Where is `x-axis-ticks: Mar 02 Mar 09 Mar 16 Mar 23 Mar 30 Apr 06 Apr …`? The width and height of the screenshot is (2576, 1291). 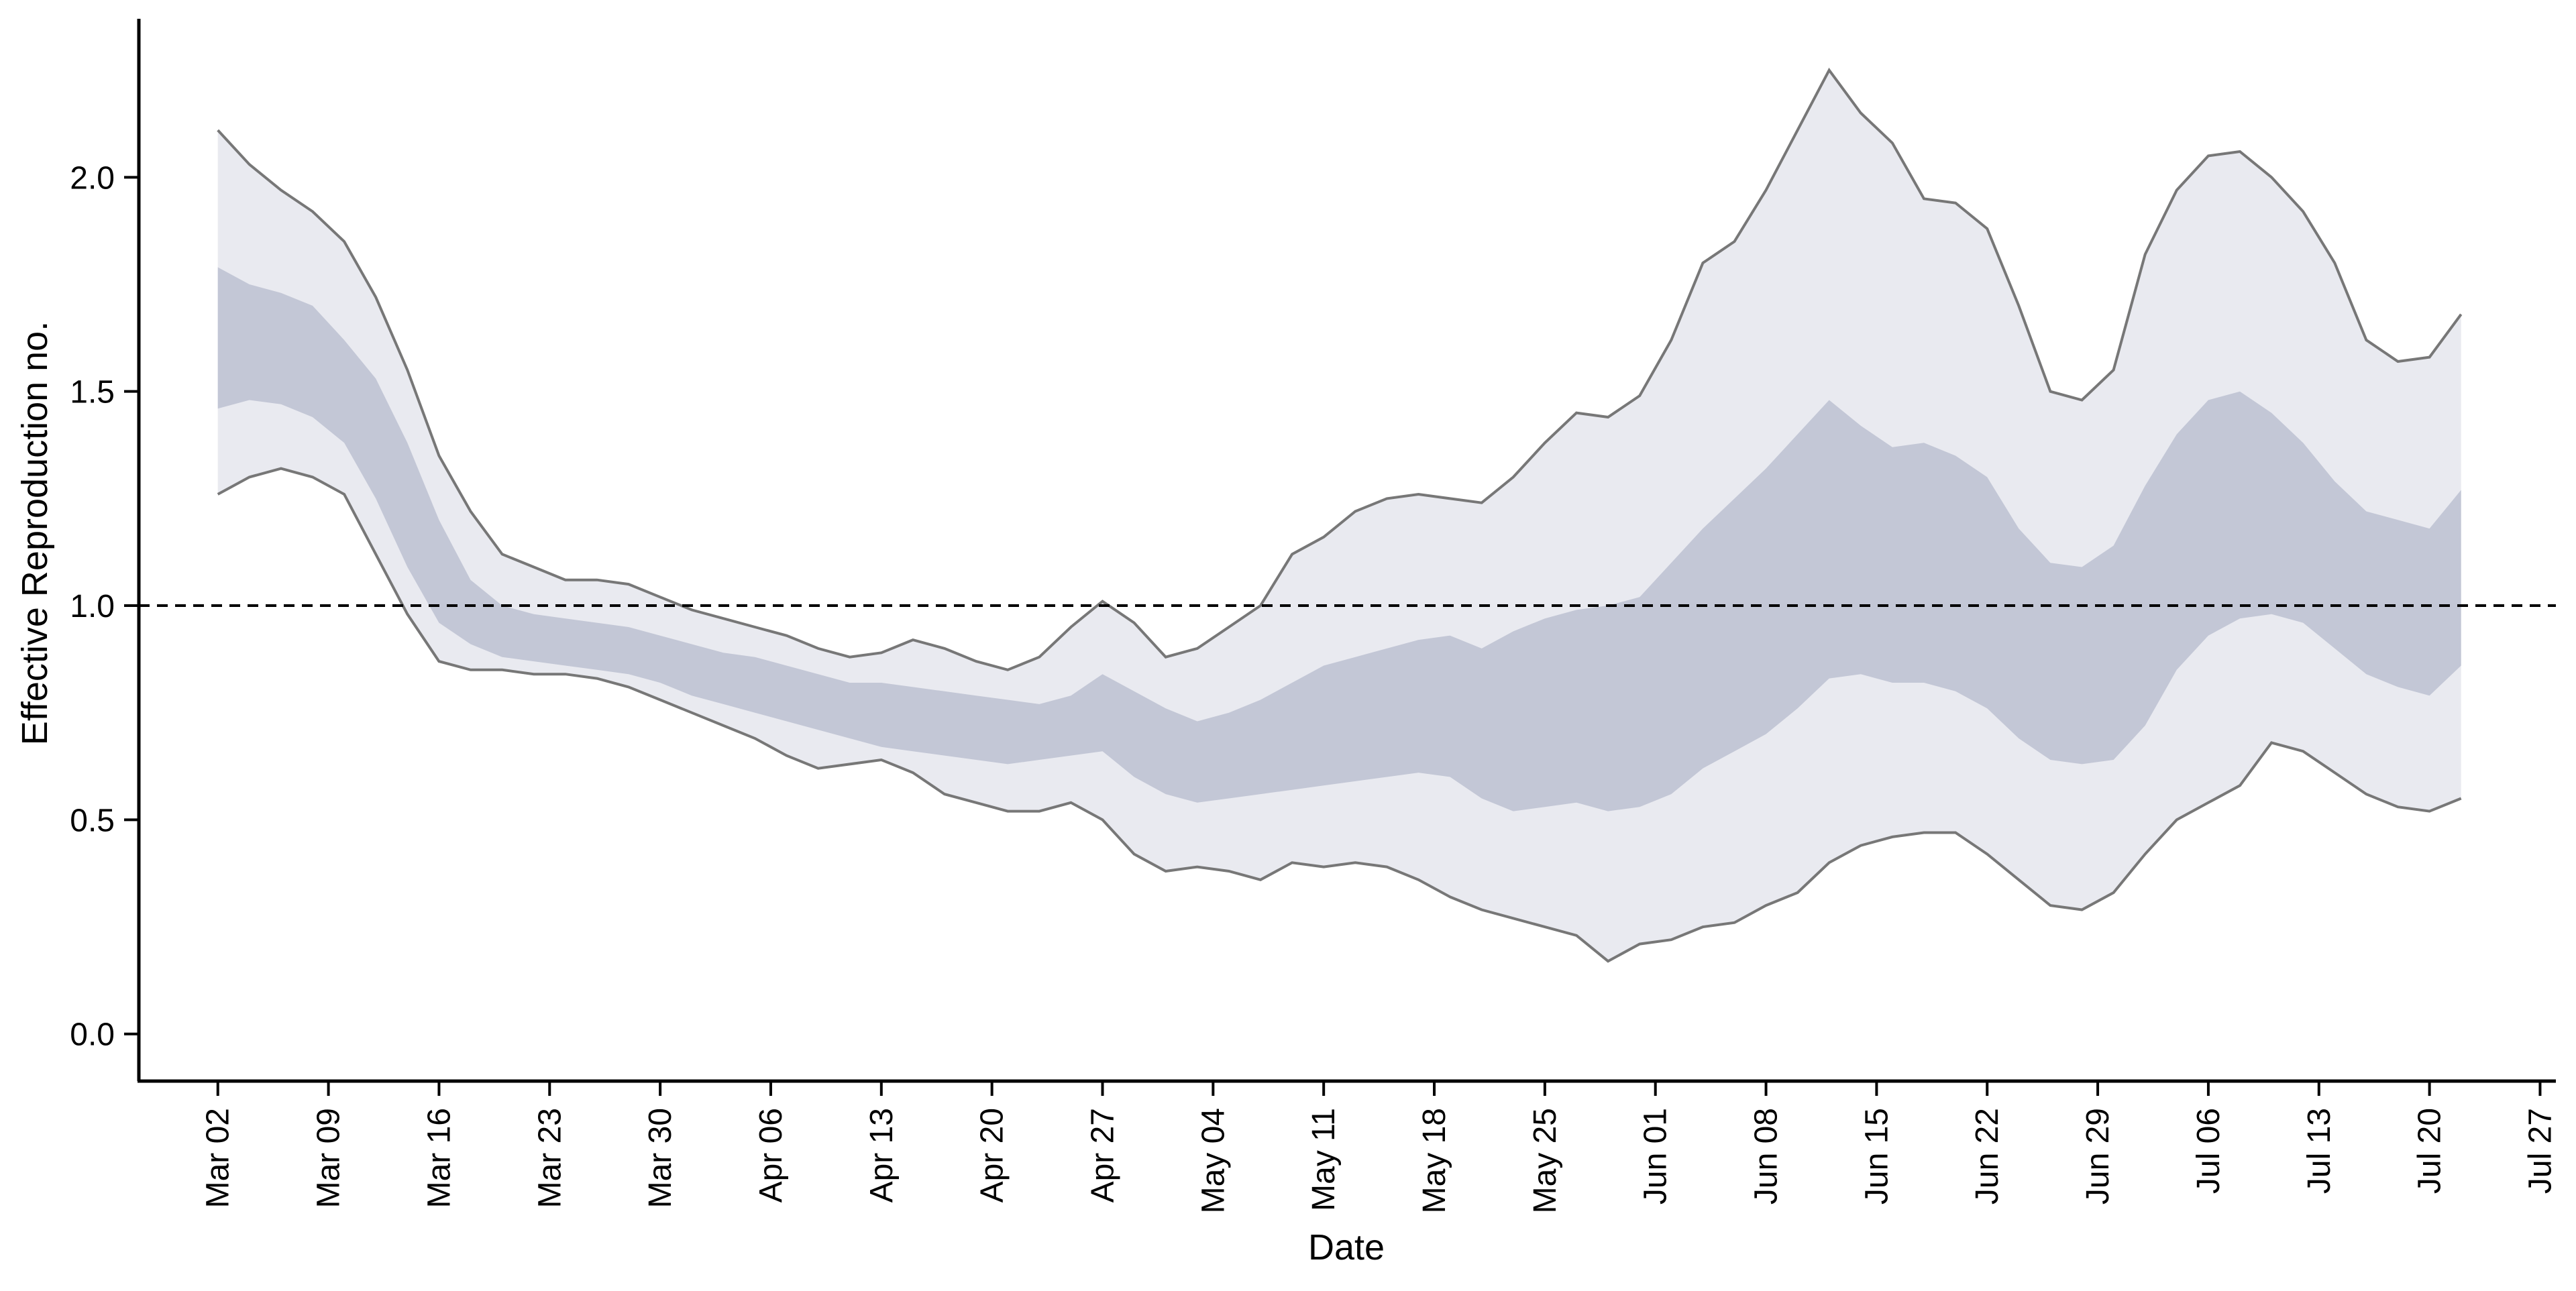
x-axis-ticks: Mar 02 Mar 09 Mar 16 Mar 23 Mar 30 Apr 06 Apr … is located at coordinates (1380, 1147).